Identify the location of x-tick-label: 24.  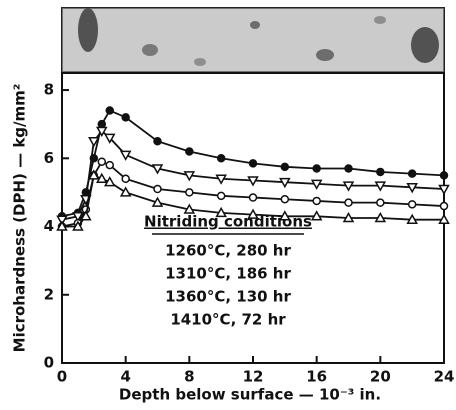
(444, 377).